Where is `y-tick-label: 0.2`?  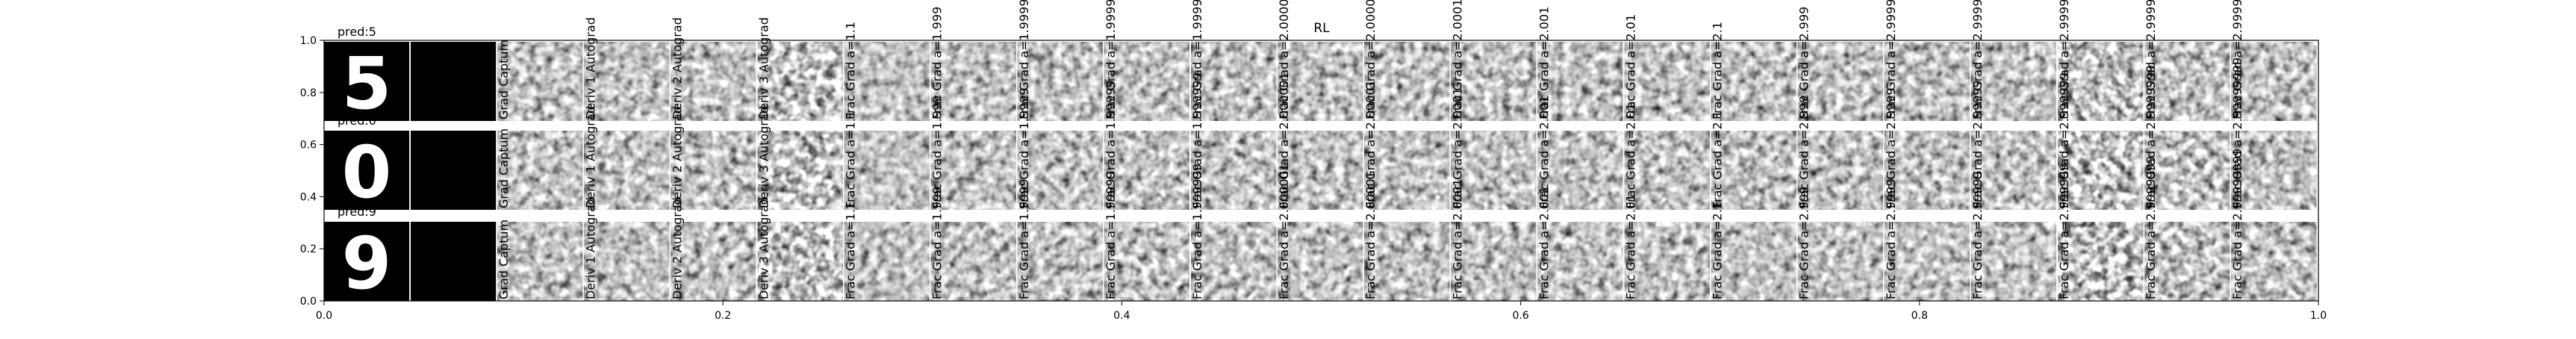
y-tick-label: 0.2 is located at coordinates (308, 249).